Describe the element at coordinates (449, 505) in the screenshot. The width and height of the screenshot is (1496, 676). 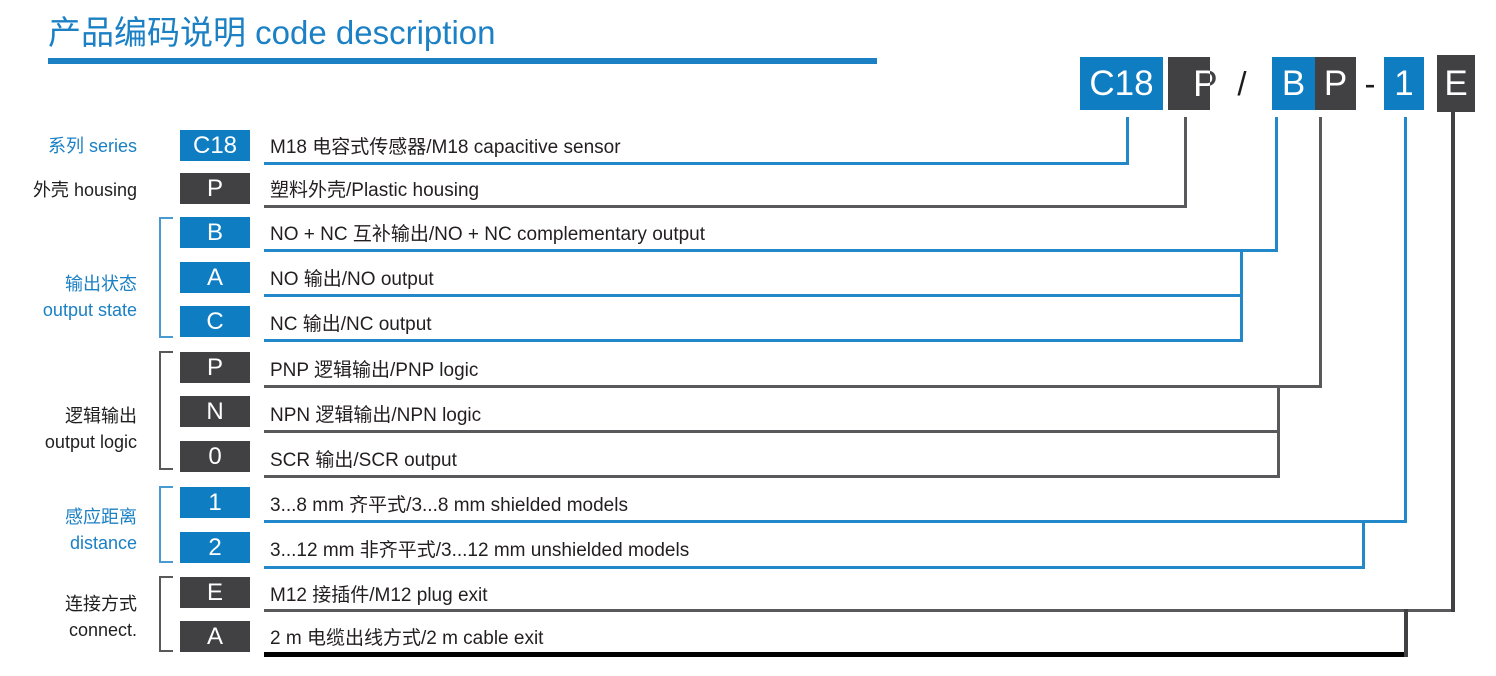
I see `row-description: 3...8 mm 齐平式/3...8 mm shielded models` at that location.